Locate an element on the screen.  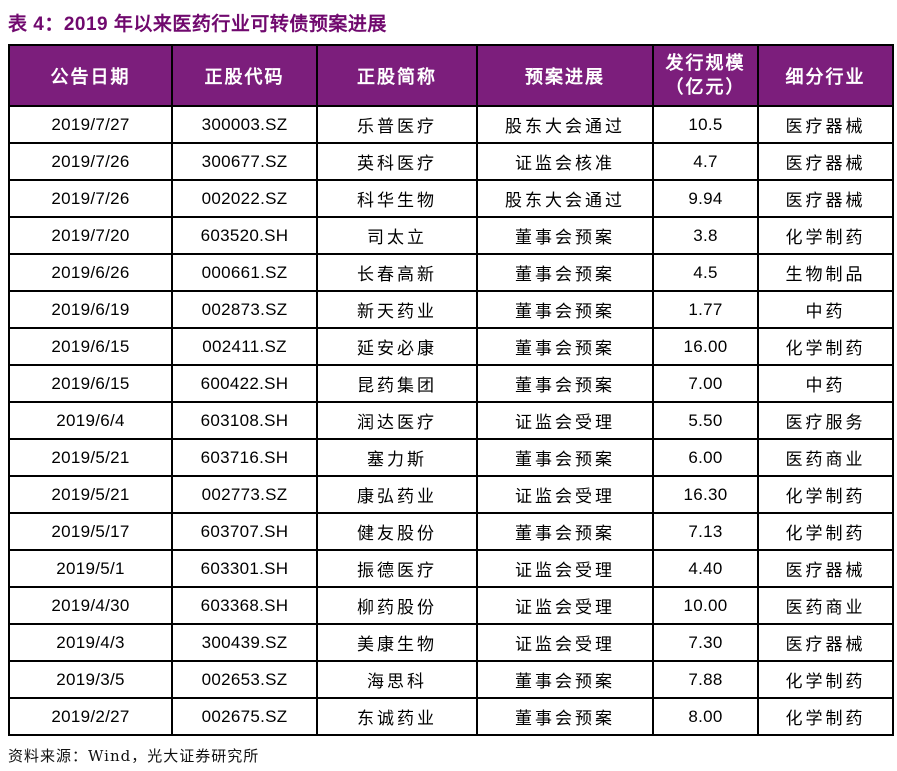
cell-stock-code: 603108.SH is located at coordinates (244, 420).